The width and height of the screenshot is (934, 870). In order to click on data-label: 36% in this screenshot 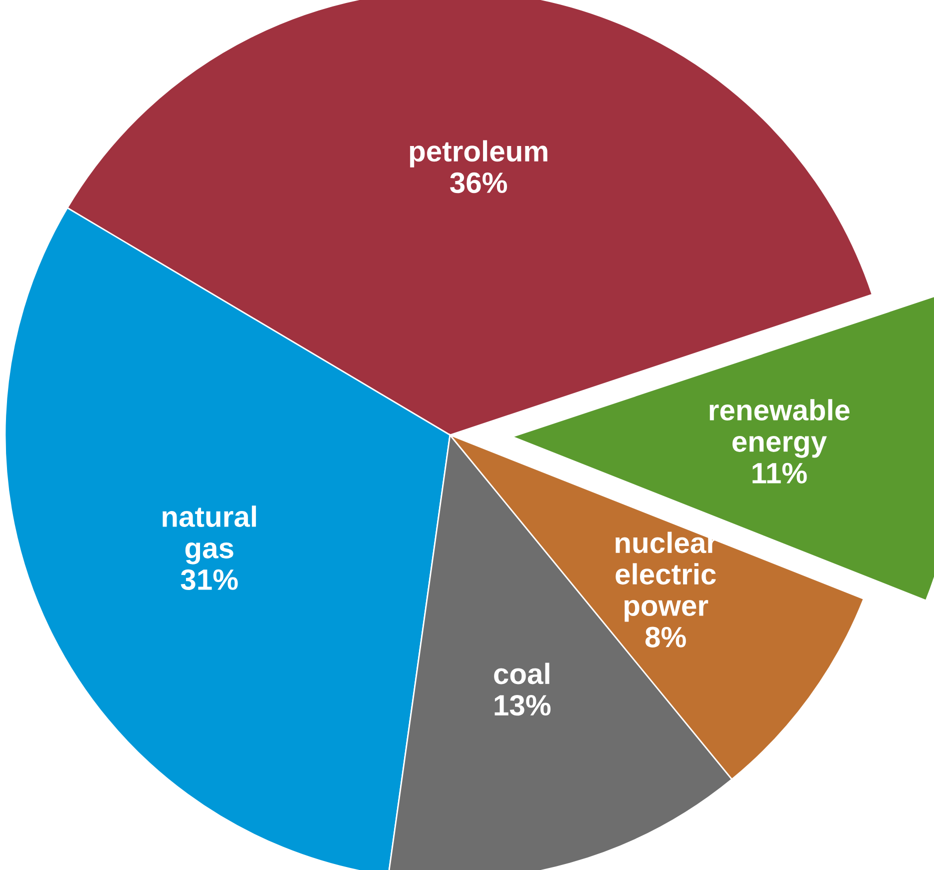, I will do `click(479, 183)`.